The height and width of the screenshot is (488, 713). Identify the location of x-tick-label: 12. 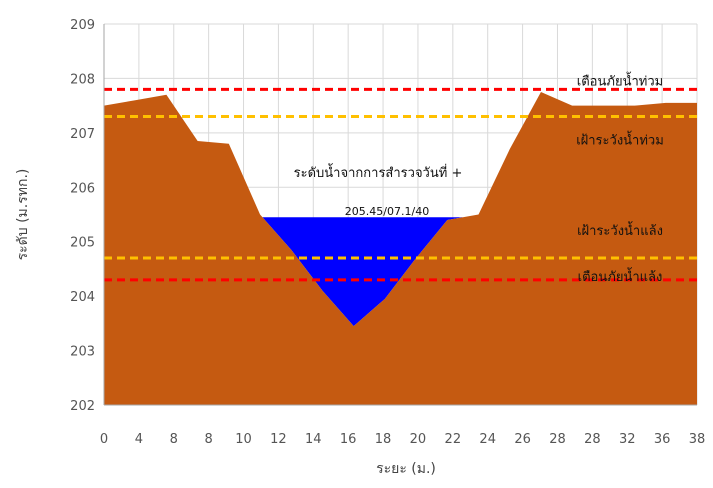
(278, 439).